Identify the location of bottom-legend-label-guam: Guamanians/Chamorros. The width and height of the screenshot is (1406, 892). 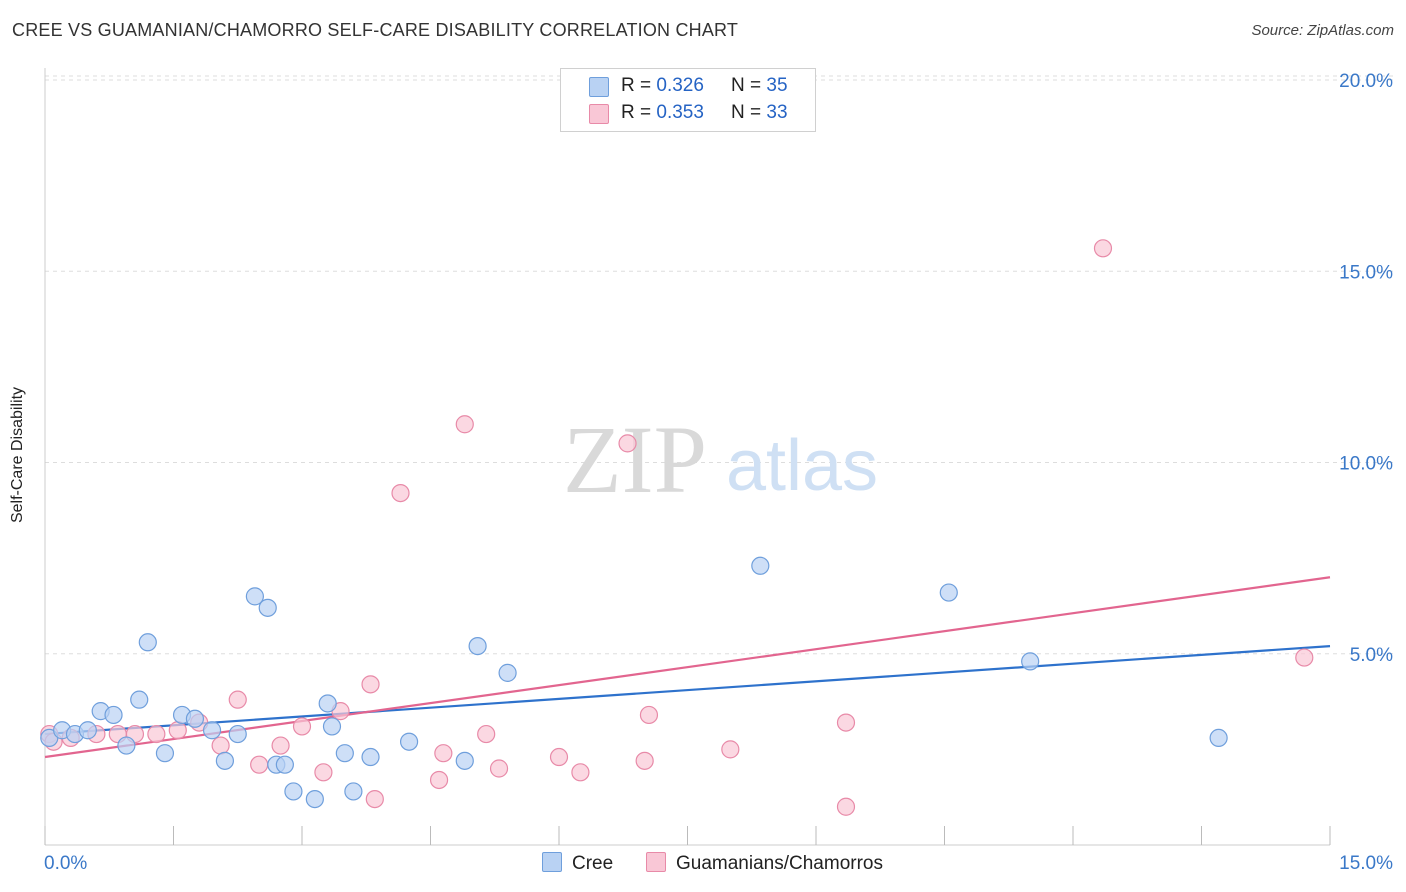
(779, 863).